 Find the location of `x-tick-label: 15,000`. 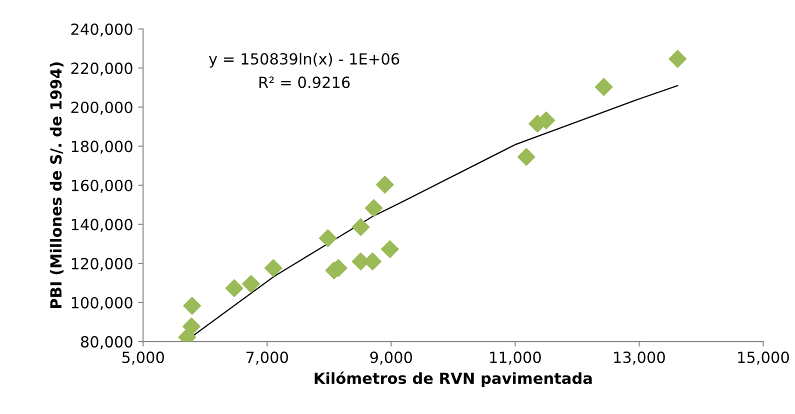

x-tick-label: 15,000 is located at coordinates (763, 358).